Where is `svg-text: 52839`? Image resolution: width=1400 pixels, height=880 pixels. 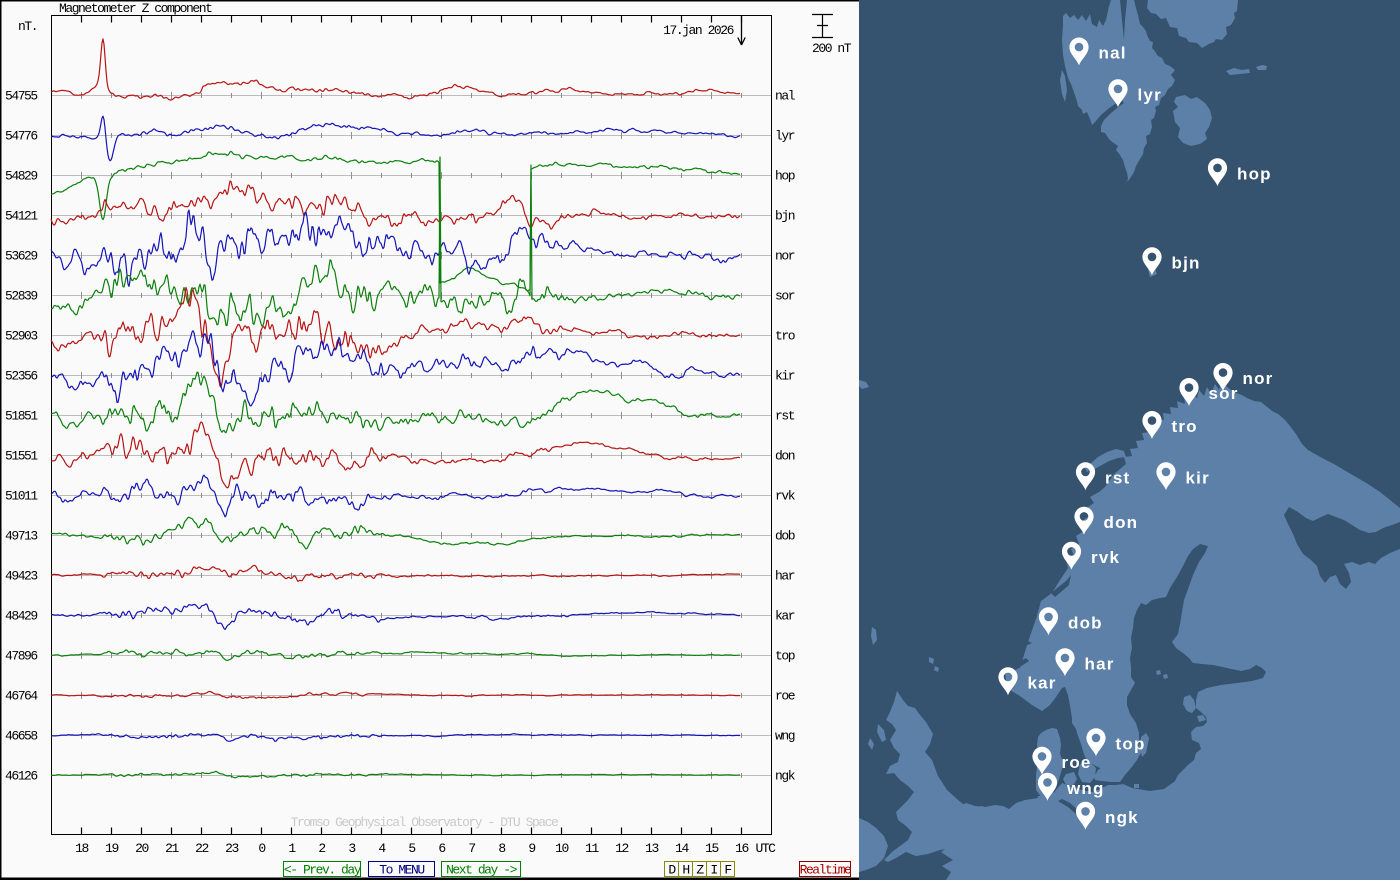 svg-text: 52839 is located at coordinates (21, 296).